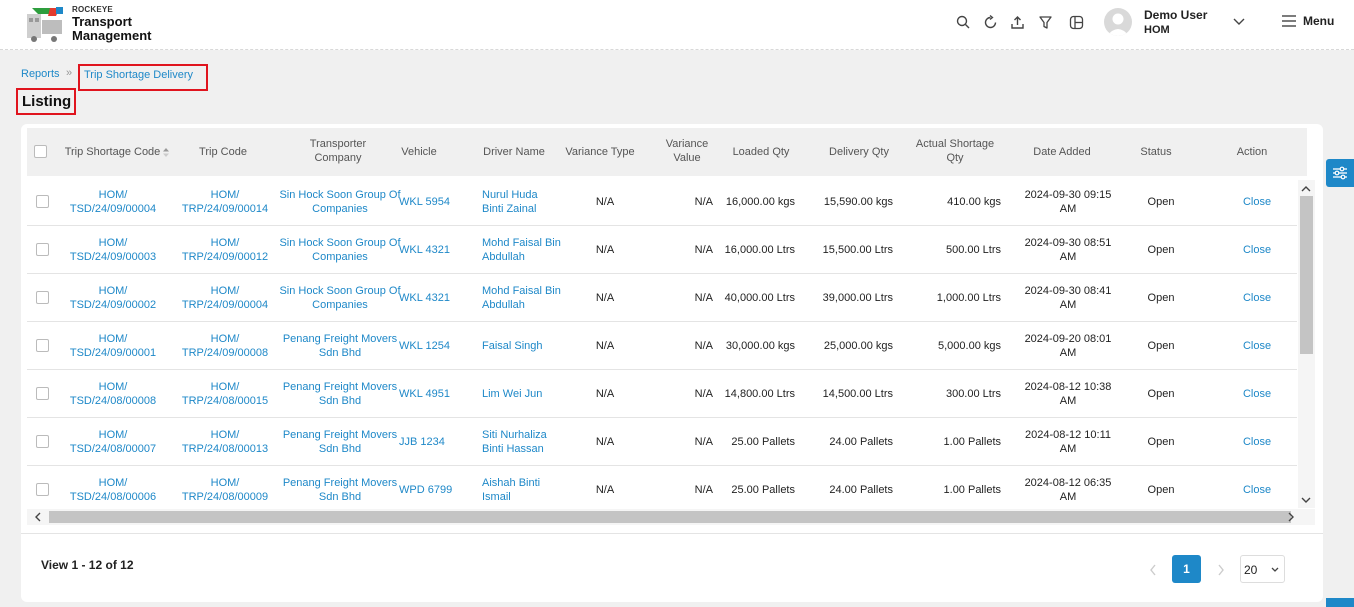  Describe the element at coordinates (1017, 22) in the screenshot. I see `upload-icon` at that location.